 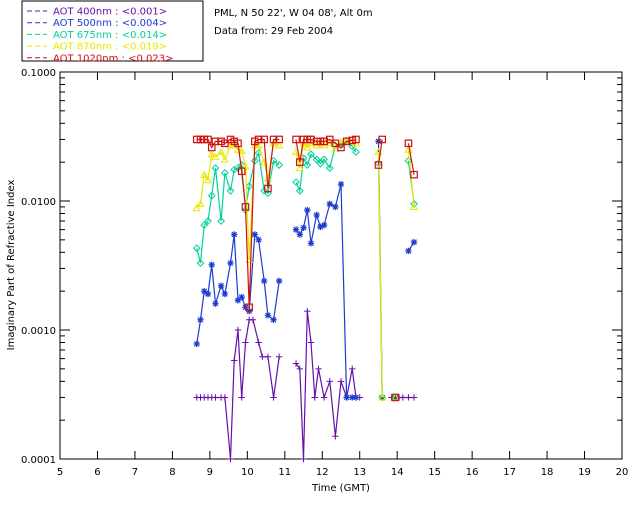 I want to click on x-tick-label: 14, so click(x=397, y=472).